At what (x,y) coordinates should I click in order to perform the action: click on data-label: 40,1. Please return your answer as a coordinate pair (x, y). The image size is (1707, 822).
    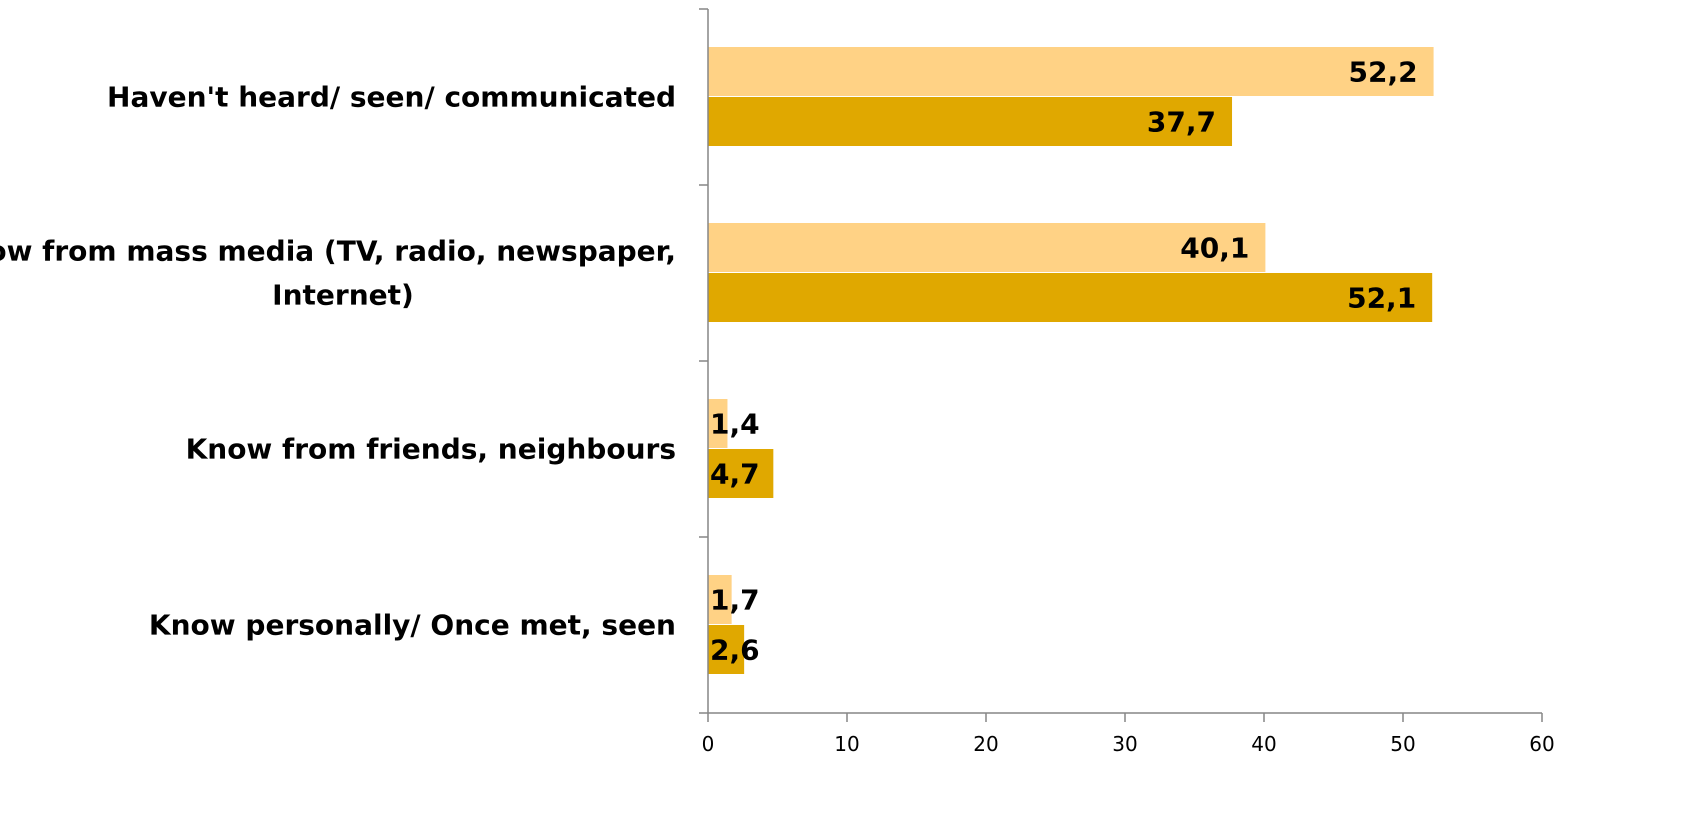
    Looking at the image, I should click on (1214, 248).